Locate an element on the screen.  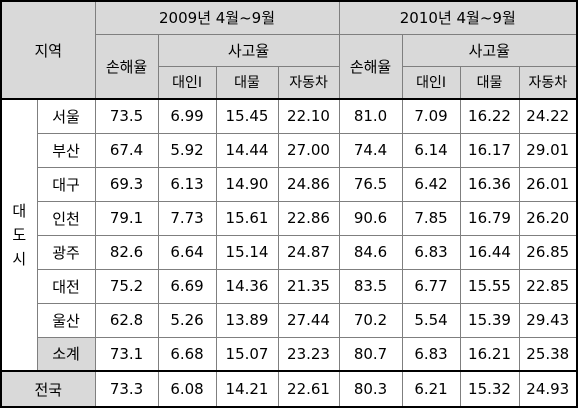
city-cell: 부산 is located at coordinates (66, 150).